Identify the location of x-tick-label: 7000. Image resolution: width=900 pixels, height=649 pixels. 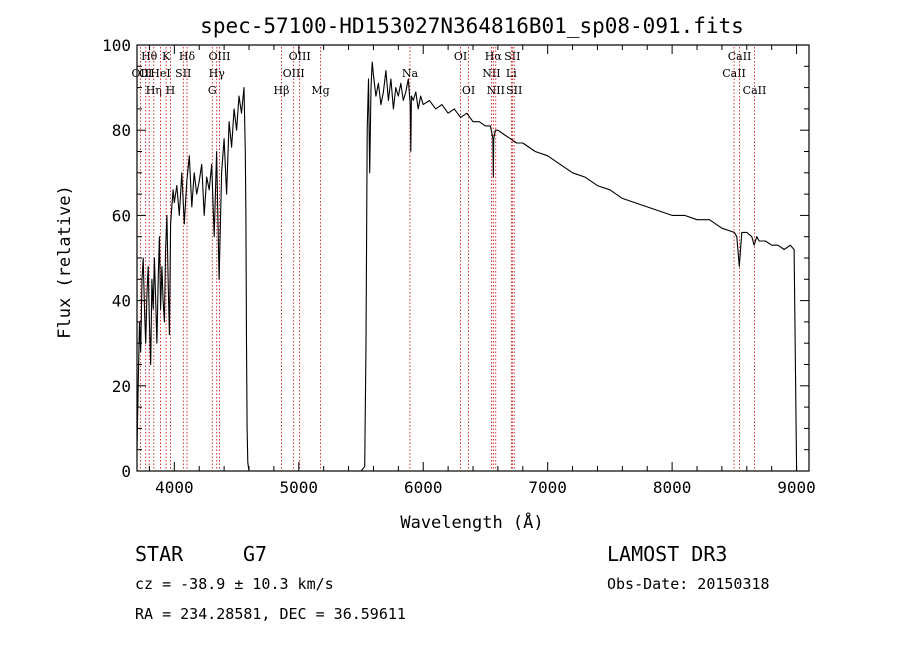
(547, 487).